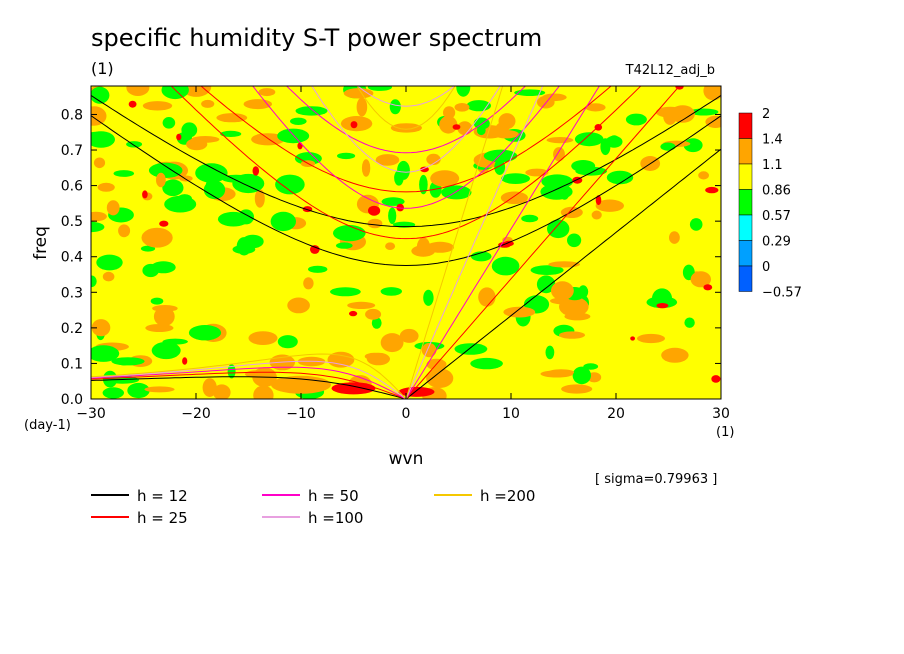 The image size is (904, 654). I want to click on colorbar-label: 1.1, so click(772, 165).